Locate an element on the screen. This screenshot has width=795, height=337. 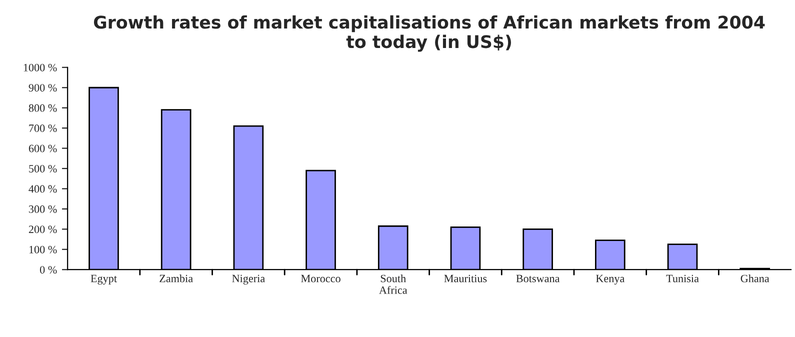
y-tick-label: 0 % is located at coordinates (48, 270).